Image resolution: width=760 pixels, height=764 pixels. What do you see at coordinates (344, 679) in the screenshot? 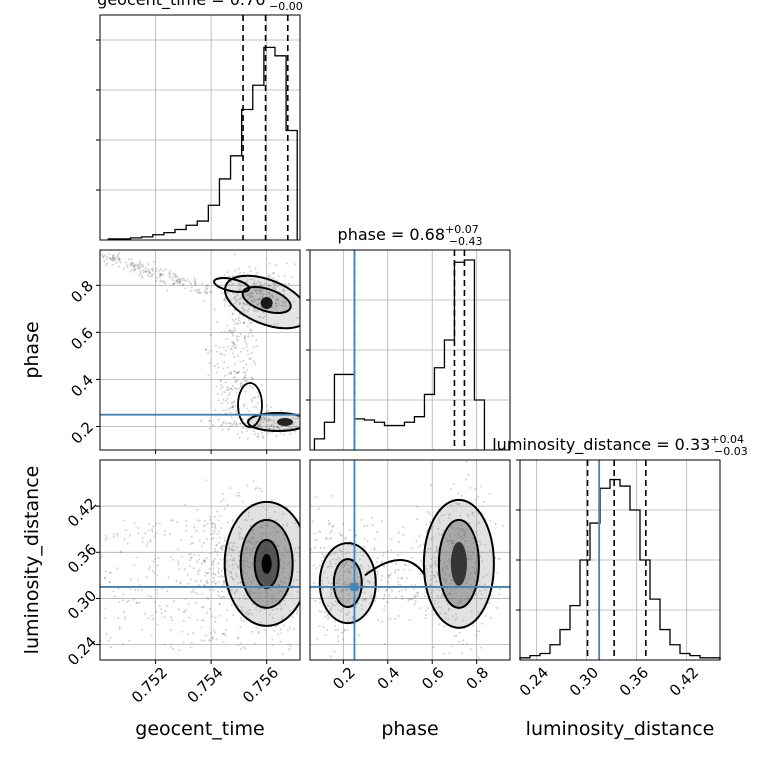
I see `xtick-label-phase-0: 0.2` at bounding box center [344, 679].